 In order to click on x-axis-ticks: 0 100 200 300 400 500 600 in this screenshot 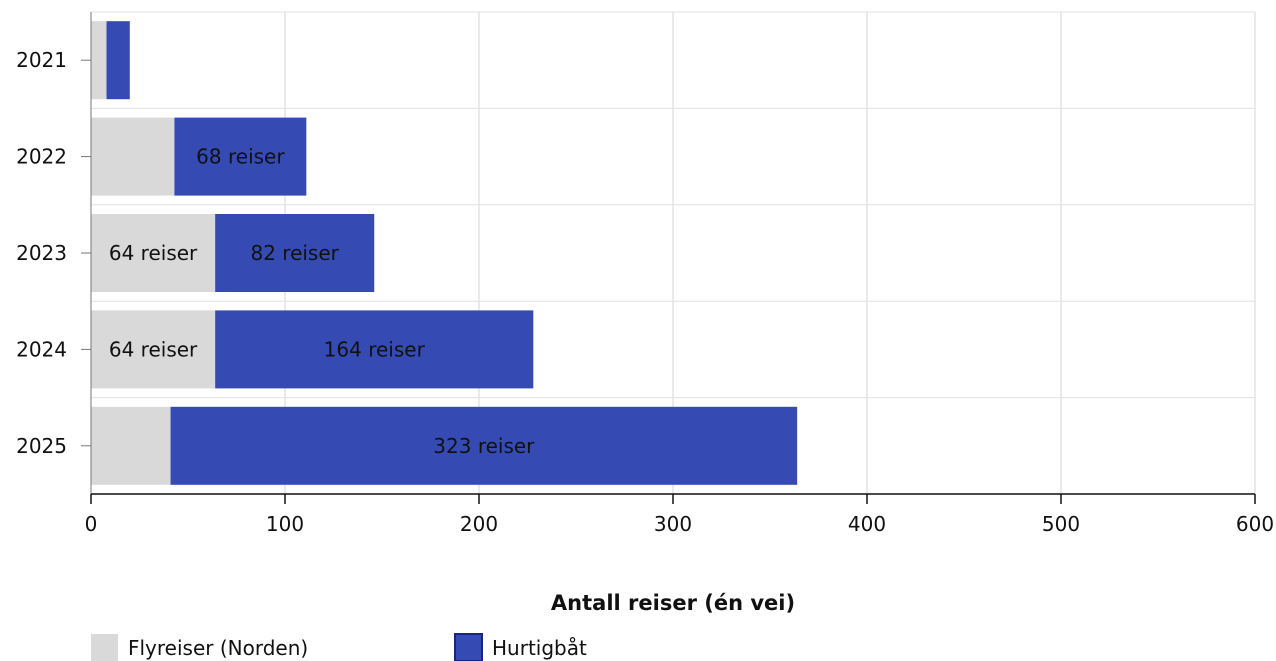, I will do `click(679, 515)`.